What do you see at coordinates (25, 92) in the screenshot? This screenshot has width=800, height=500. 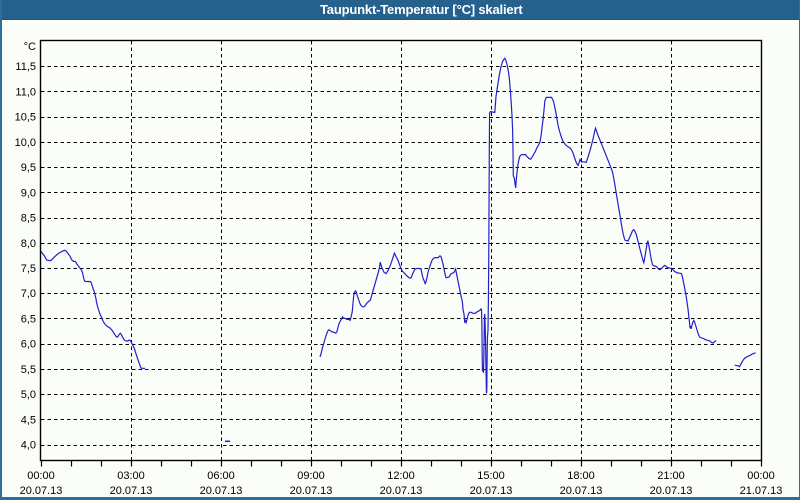 I see `svg-text: 11,0` at bounding box center [25, 92].